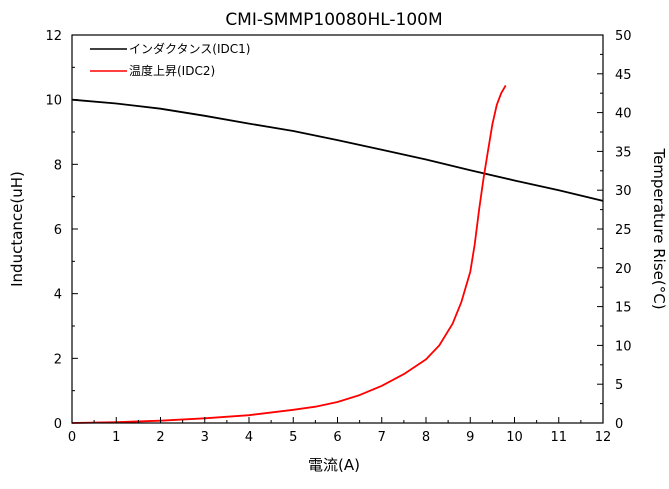 This screenshot has height=489, width=669. Describe the element at coordinates (170, 59) in the screenshot. I see `legend: インダクタンス(IDC1) 温度上昇(IDC2)` at that location.